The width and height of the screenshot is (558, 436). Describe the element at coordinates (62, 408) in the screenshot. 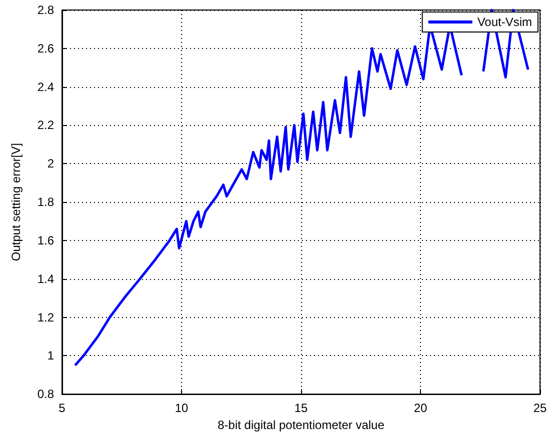

I see `x-tick-label: 5` at that location.